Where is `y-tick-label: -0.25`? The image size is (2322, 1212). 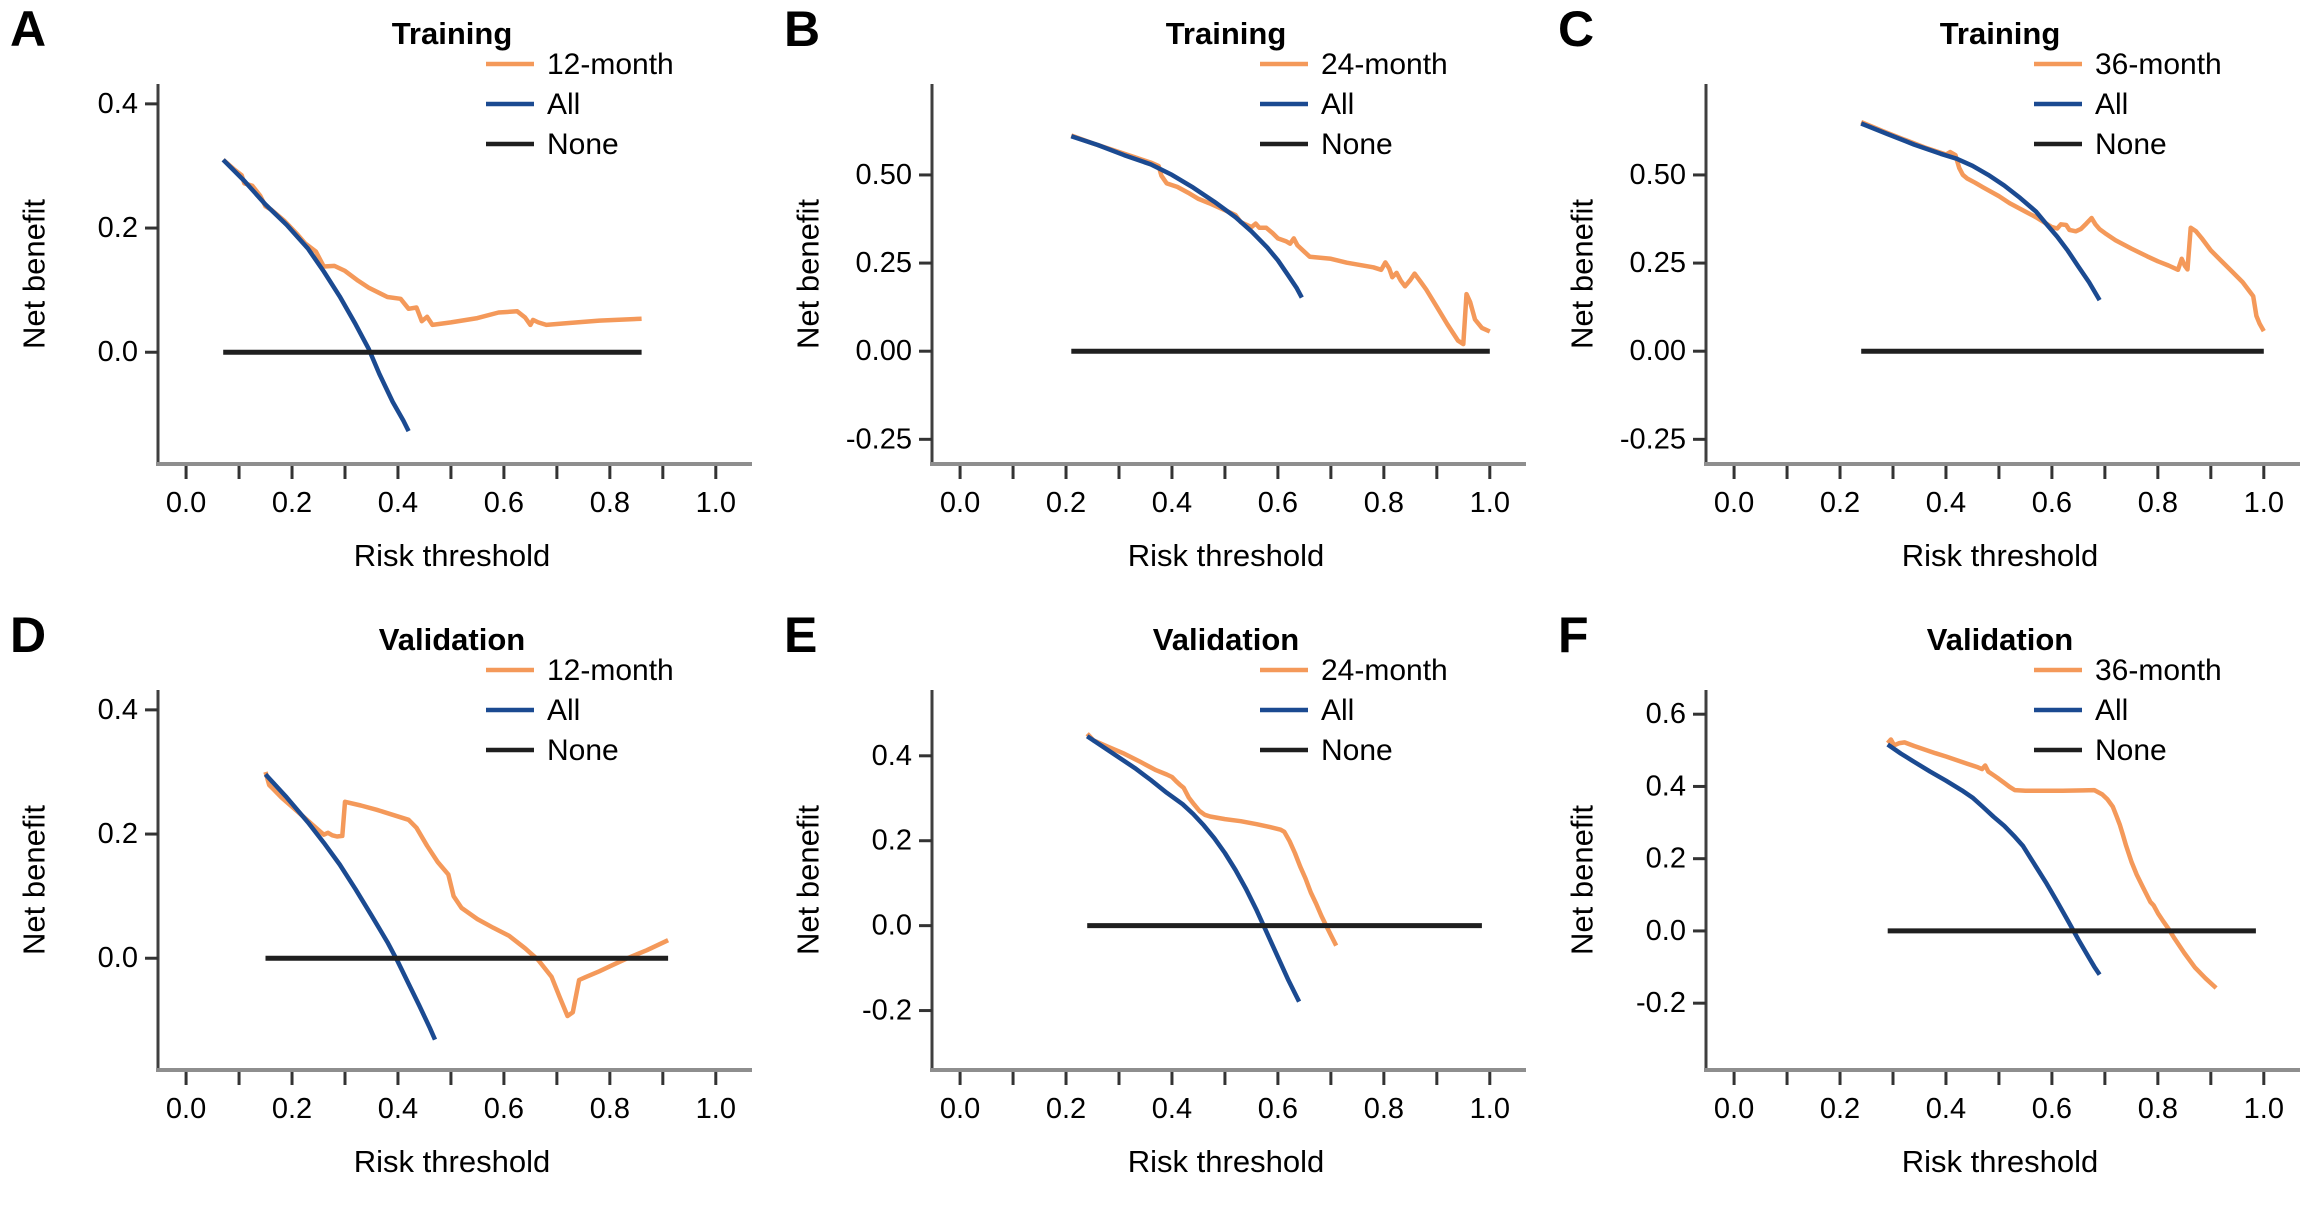
y-tick-label: -0.25 is located at coordinates (1653, 439).